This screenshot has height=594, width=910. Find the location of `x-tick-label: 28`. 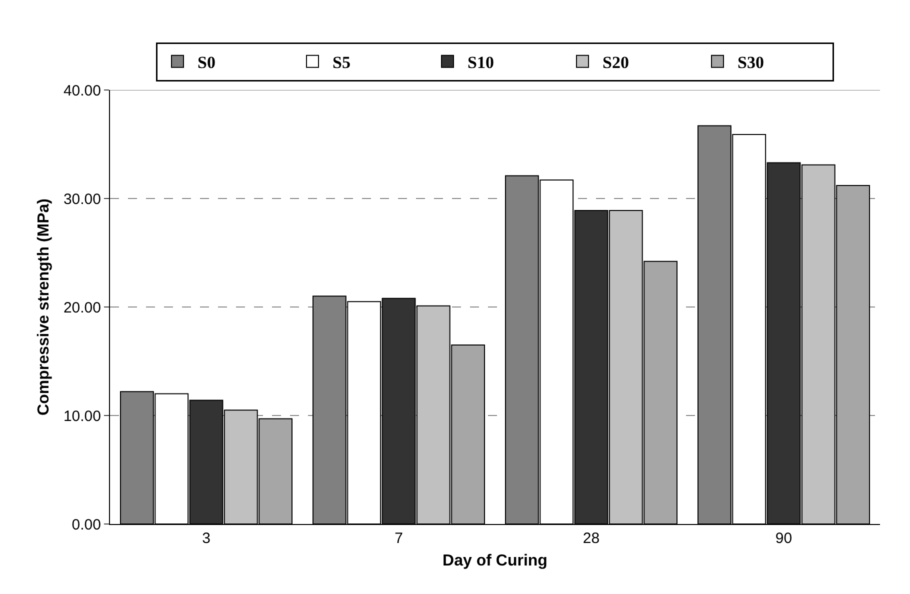

x-tick-label: 28 is located at coordinates (591, 538).